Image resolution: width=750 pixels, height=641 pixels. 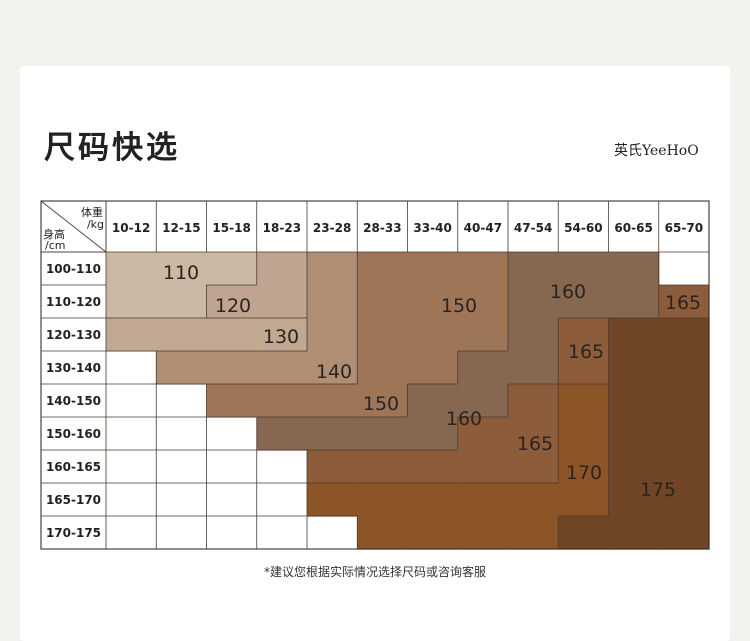 I want to click on weight-header: 47-54, so click(x=533, y=228).